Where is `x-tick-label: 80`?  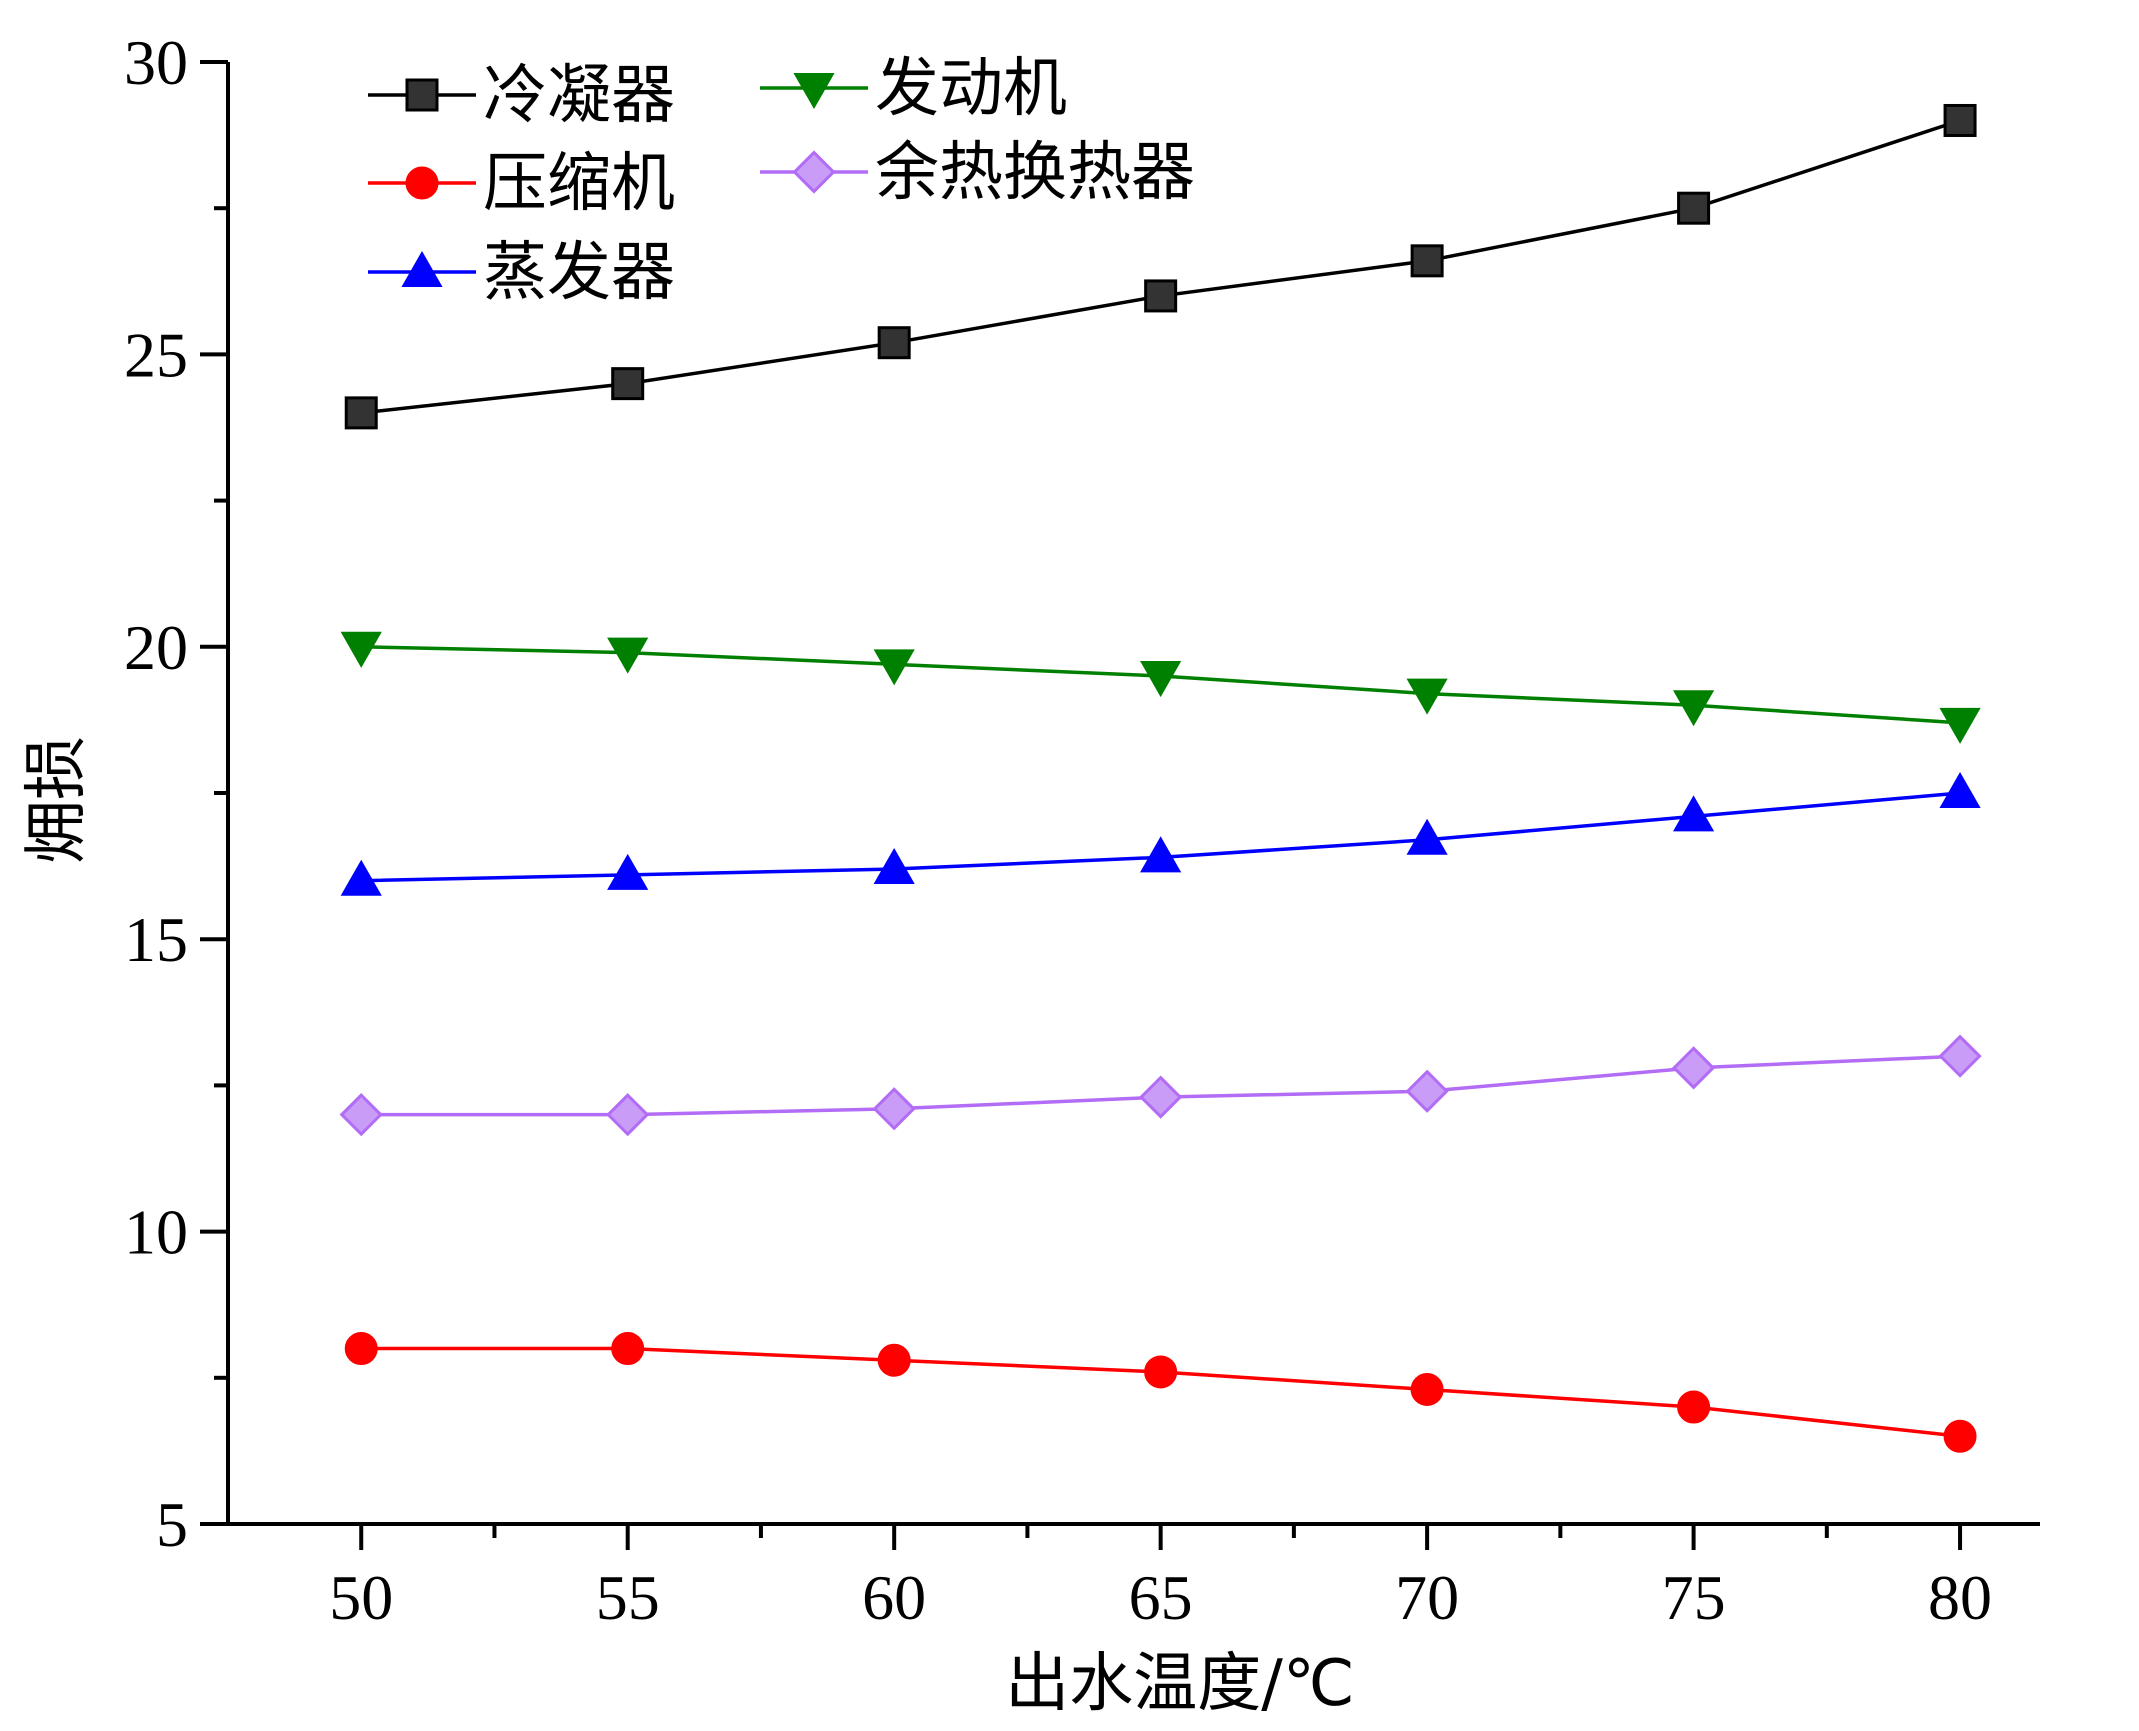 x-tick-label: 80 is located at coordinates (1960, 1597).